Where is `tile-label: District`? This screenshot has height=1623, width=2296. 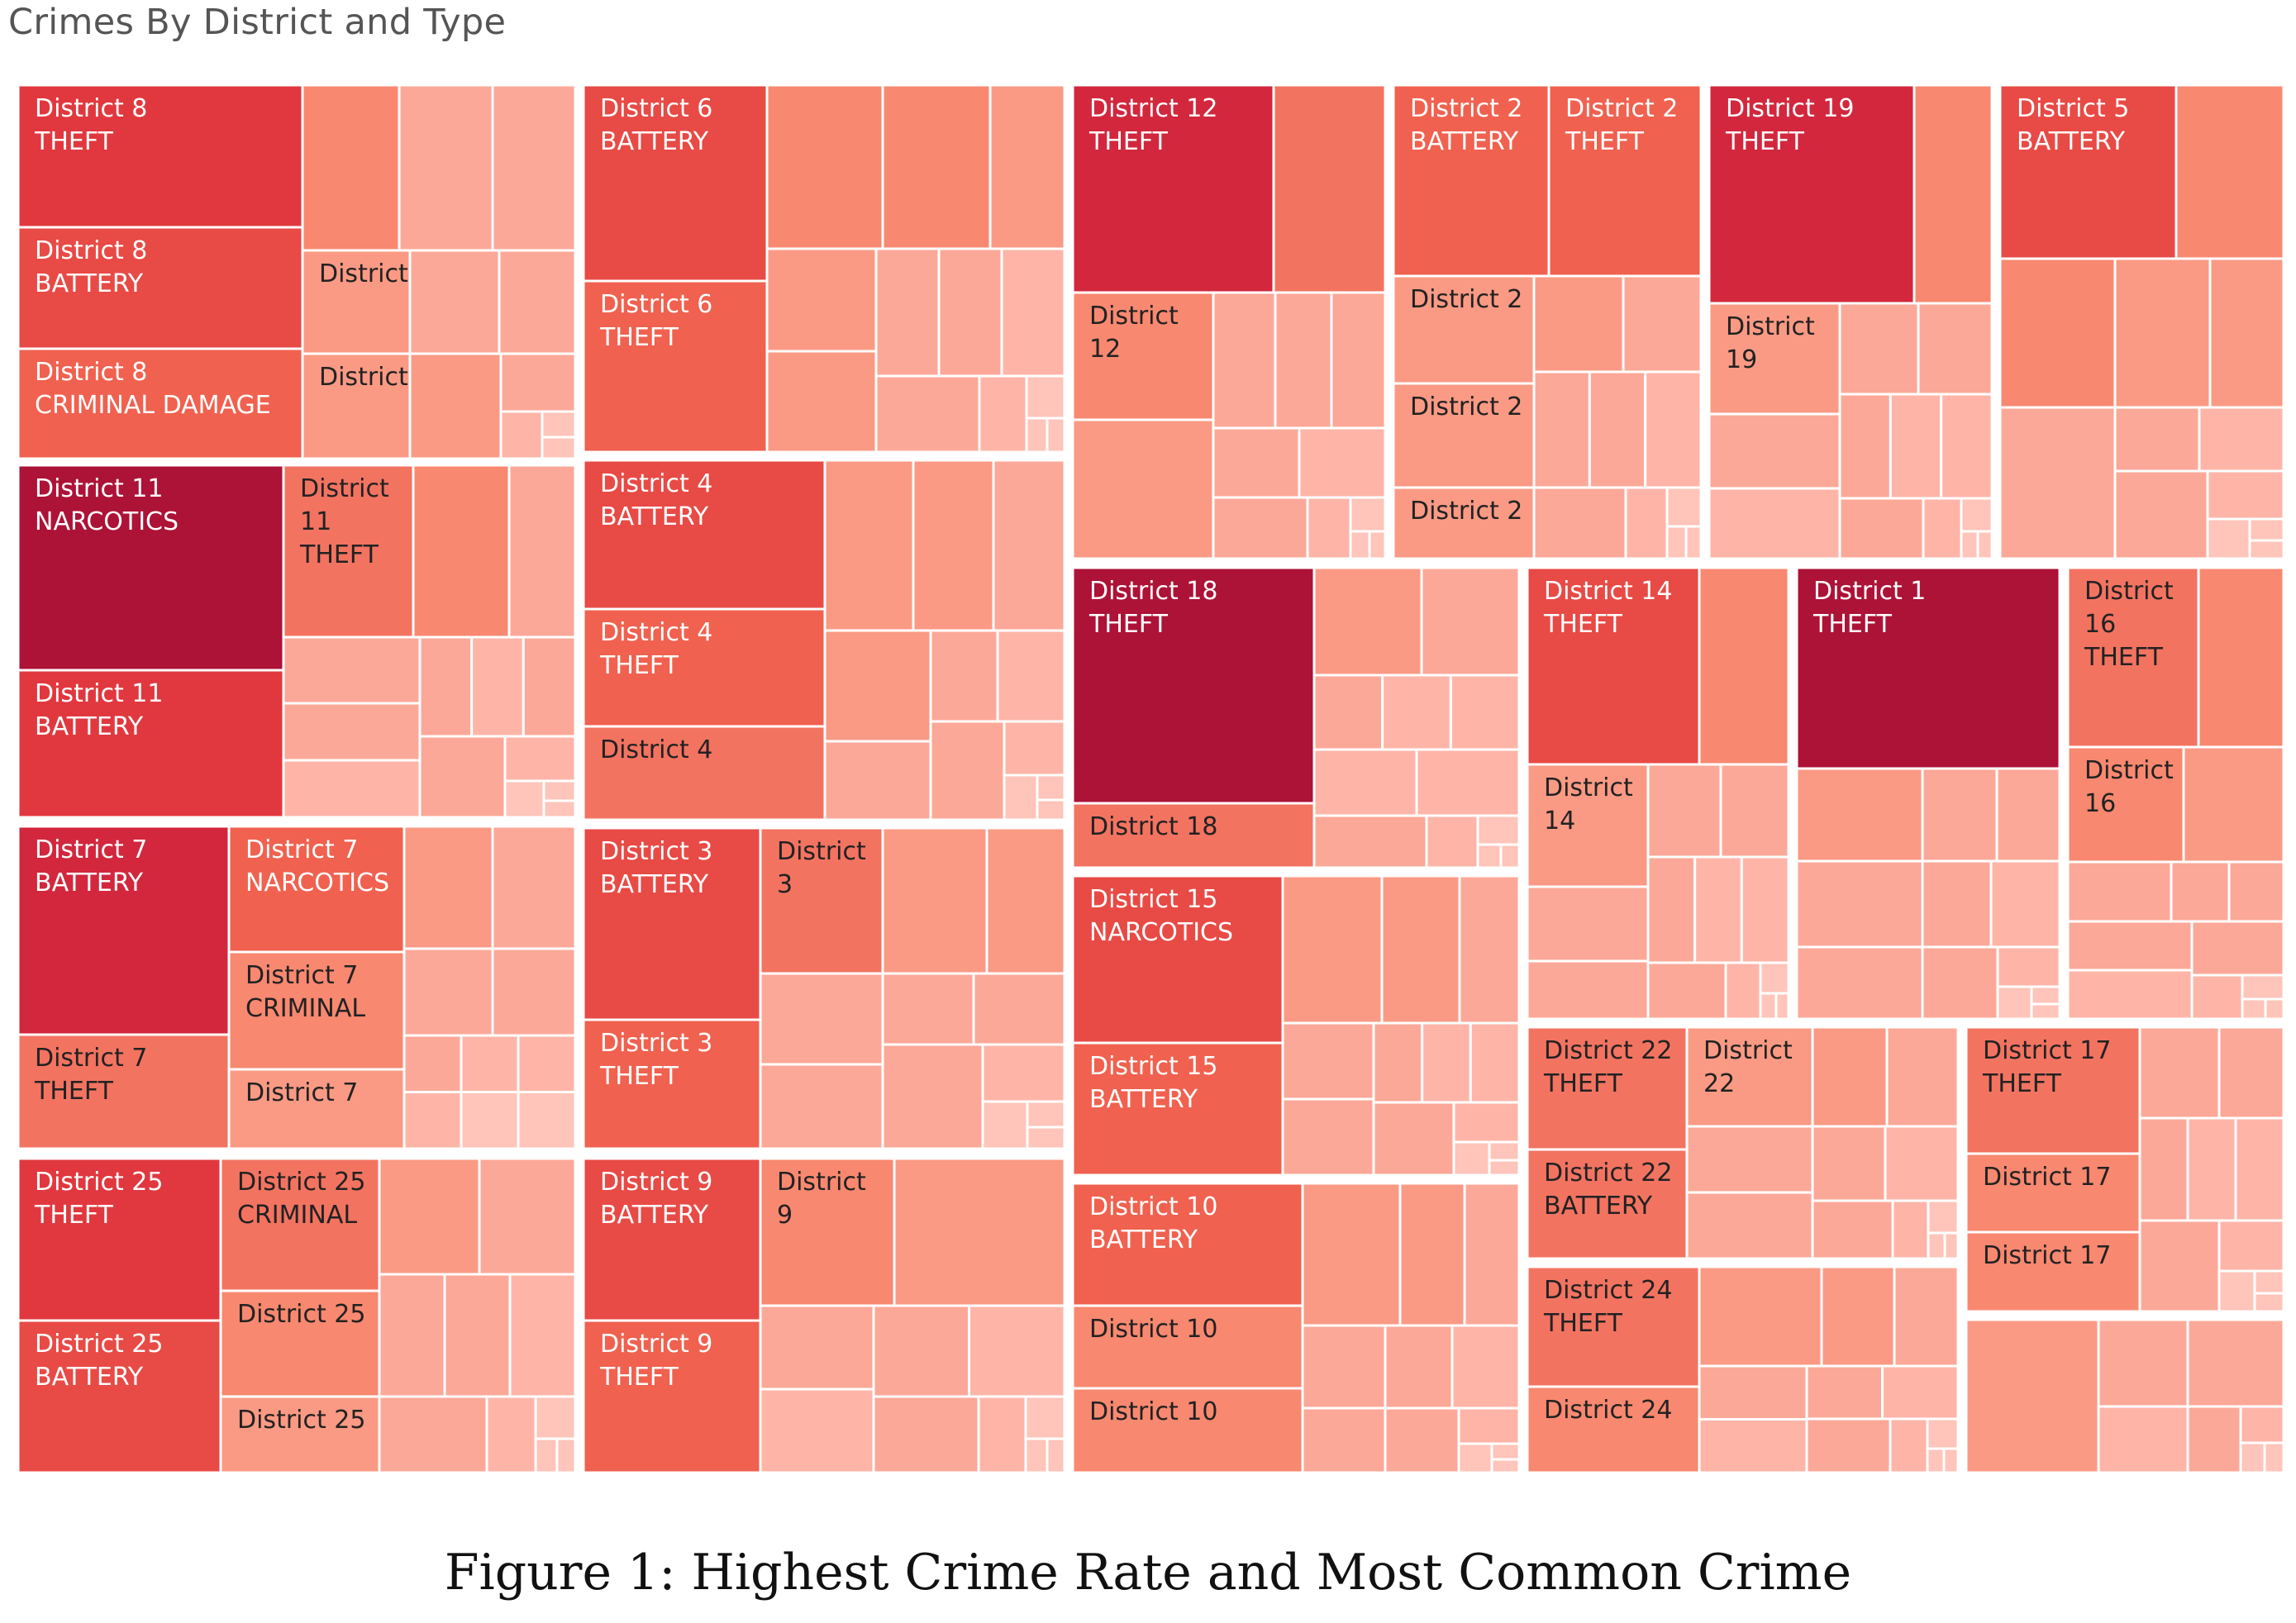
tile-label: District is located at coordinates (363, 378).